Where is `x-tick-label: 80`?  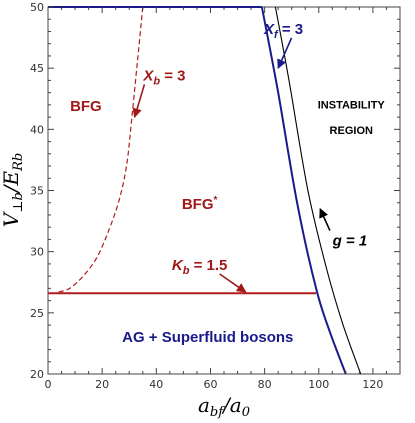 x-tick-label: 80 is located at coordinates (265, 384).